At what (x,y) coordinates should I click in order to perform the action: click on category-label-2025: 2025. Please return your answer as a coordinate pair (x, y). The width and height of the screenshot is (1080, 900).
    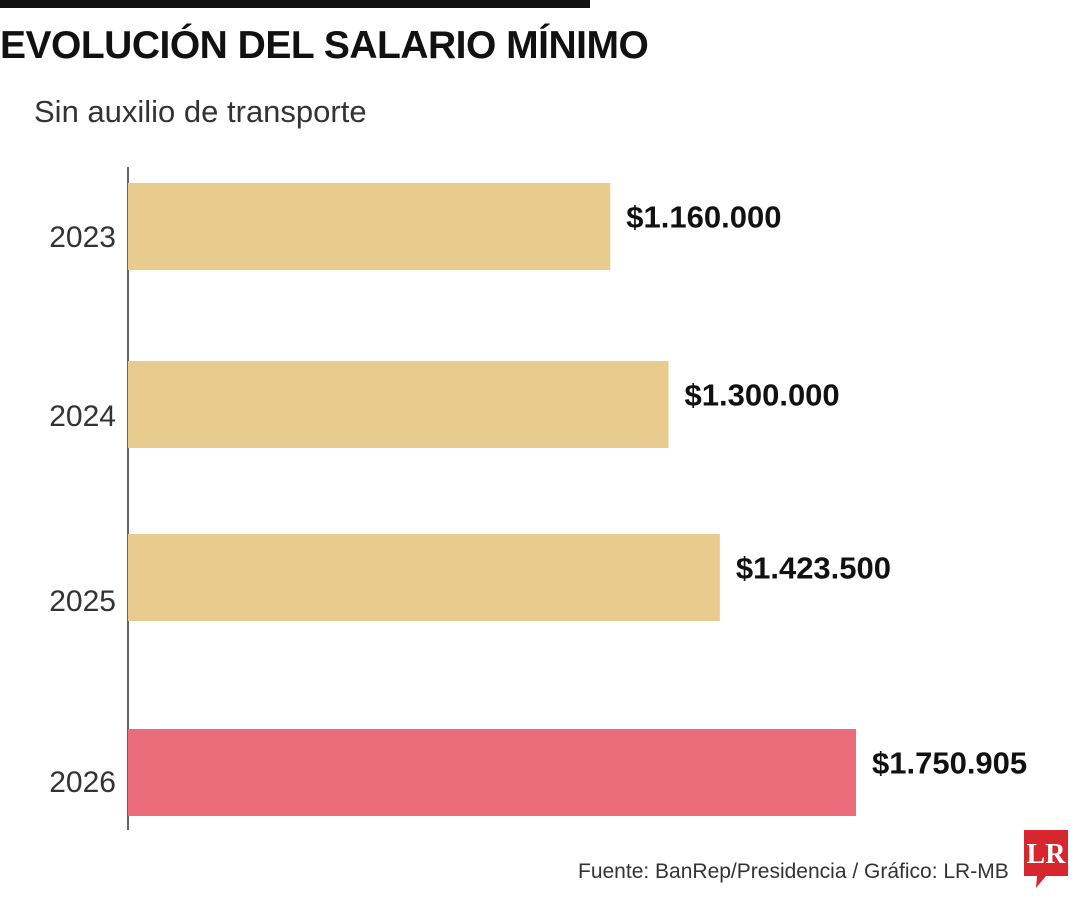
    Looking at the image, I should click on (82, 601).